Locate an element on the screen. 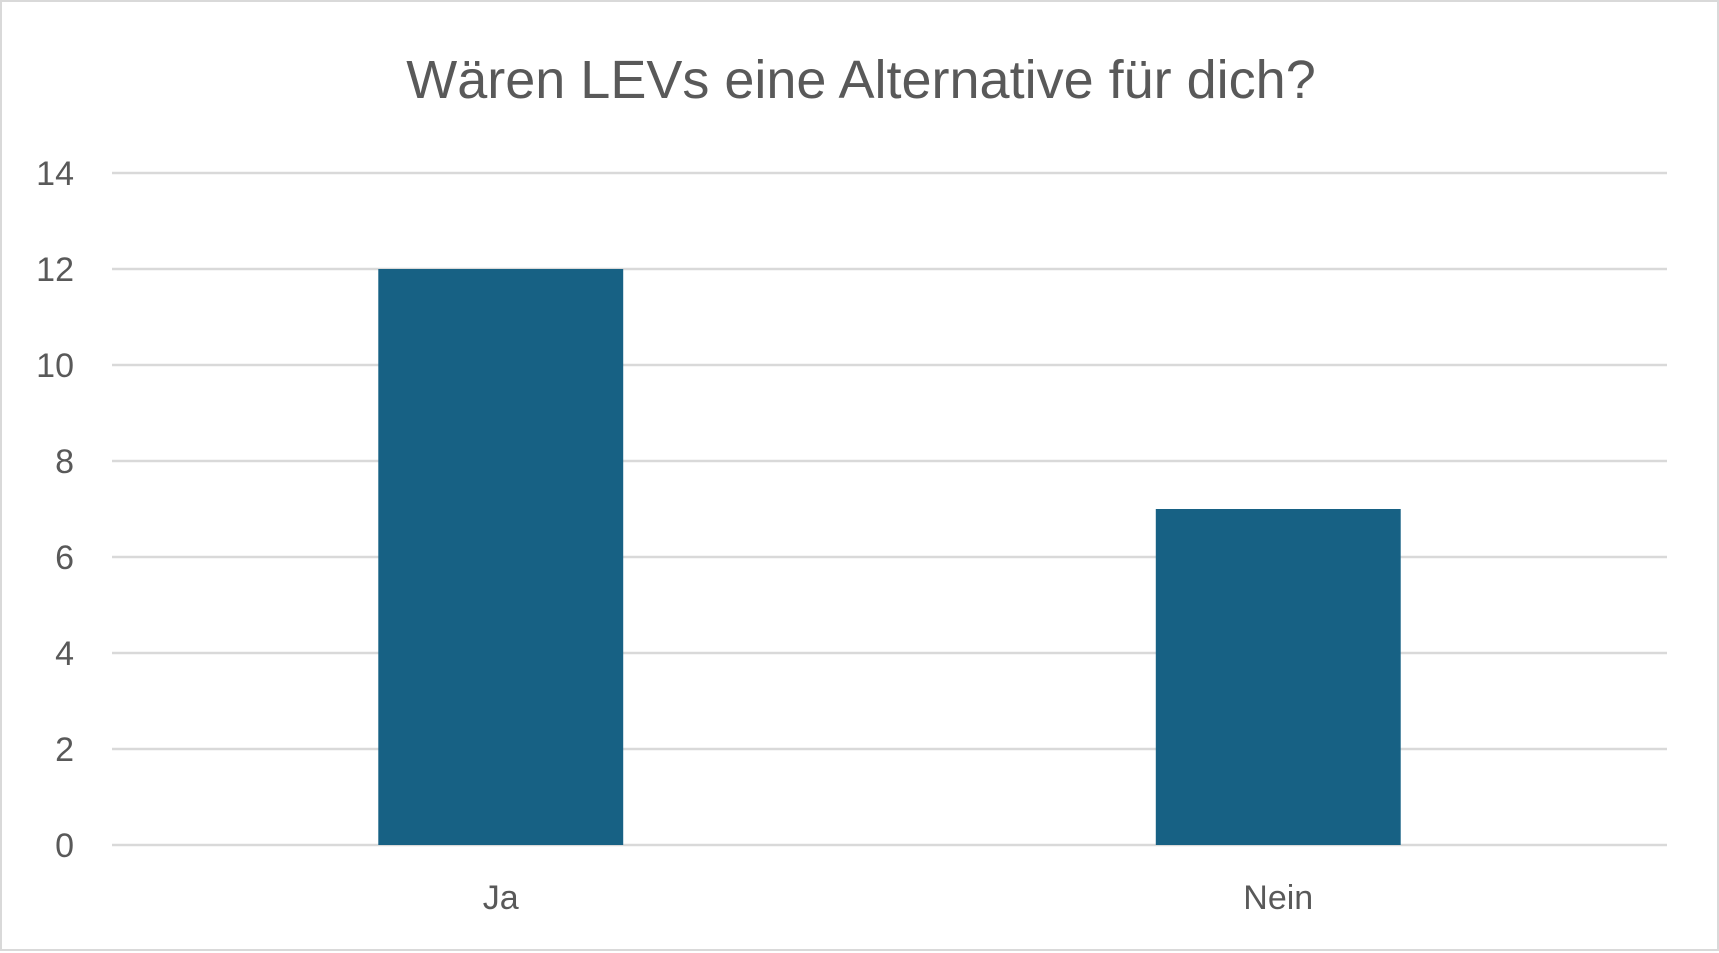 This screenshot has width=1719, height=953. bar-nein is located at coordinates (1278, 677).